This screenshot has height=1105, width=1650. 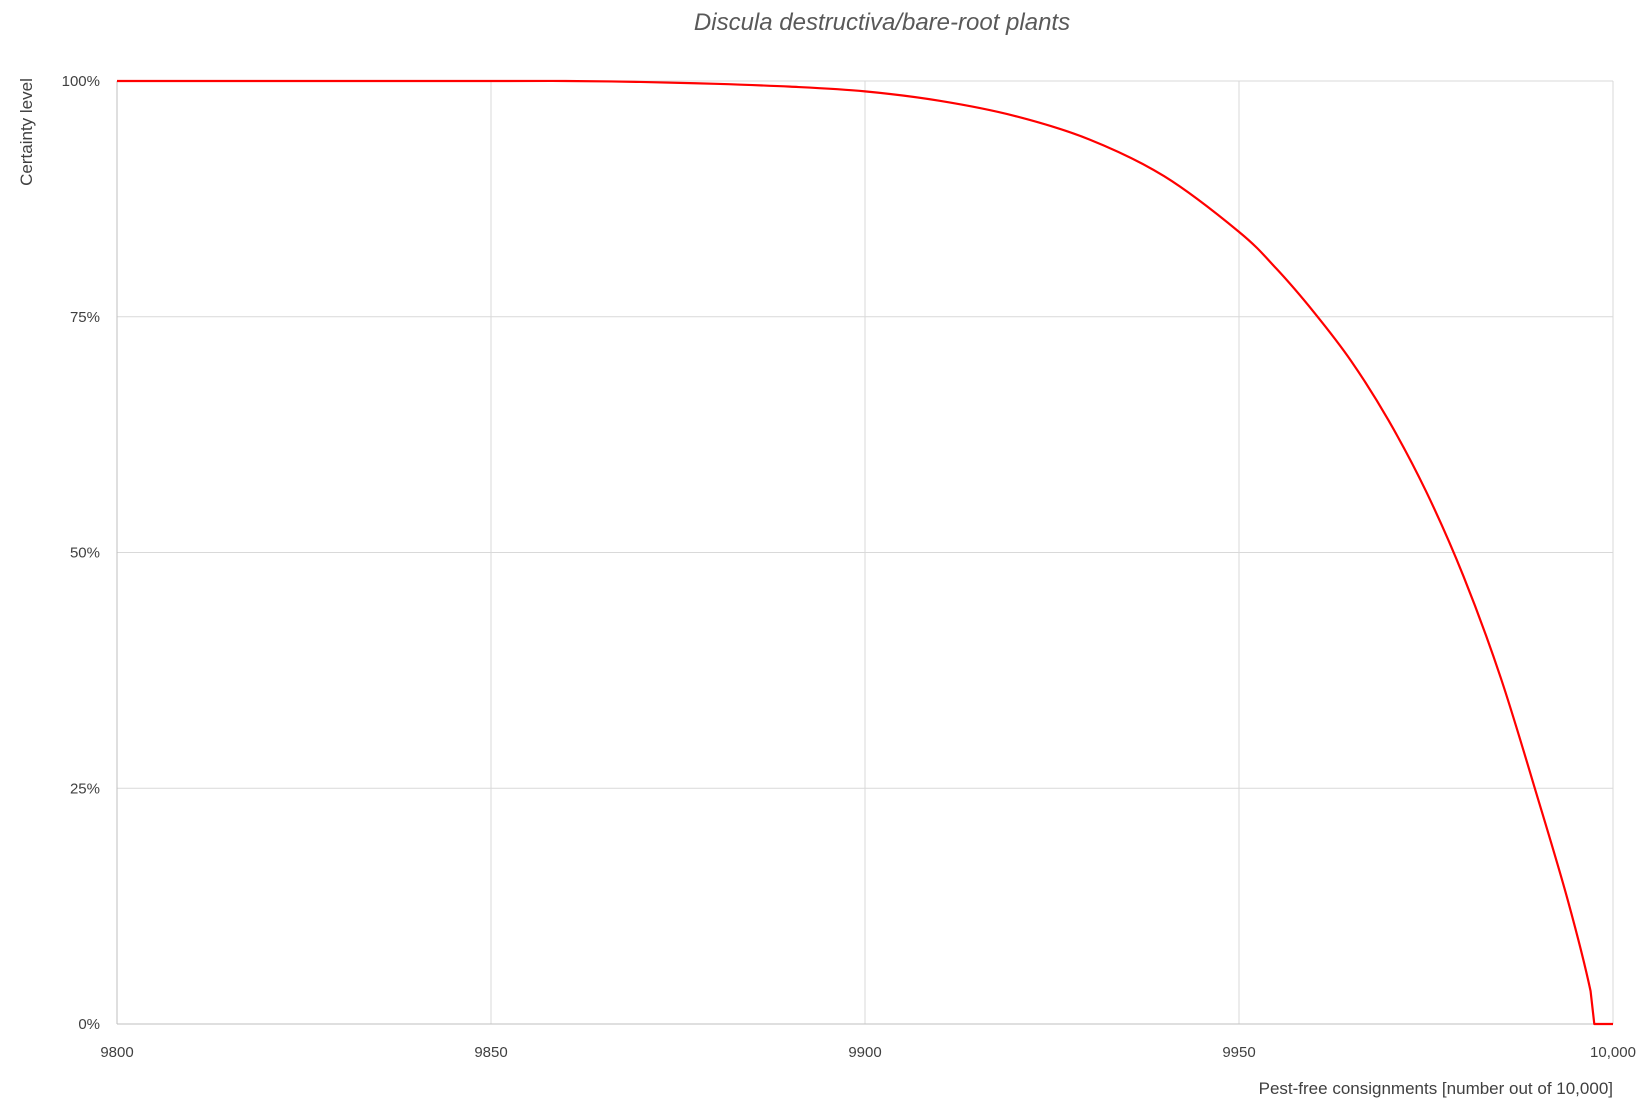 What do you see at coordinates (81, 81) in the screenshot?
I see `y-tick-label: 100%` at bounding box center [81, 81].